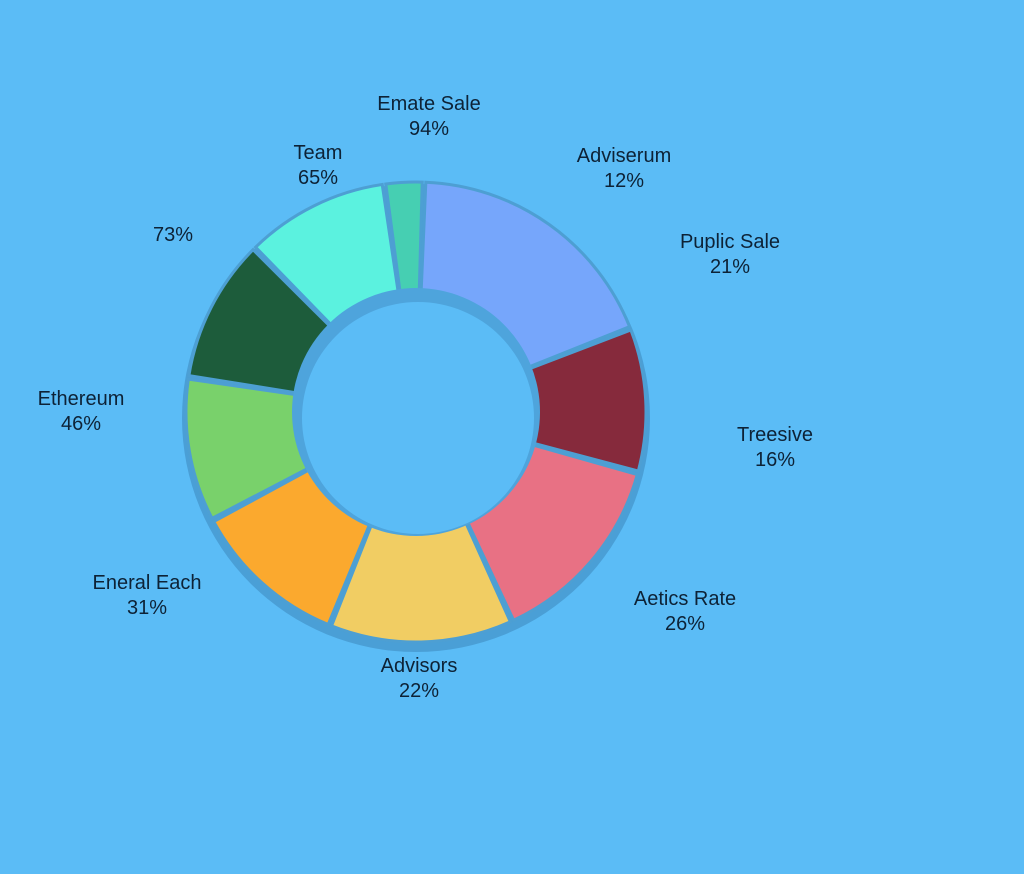 The width and height of the screenshot is (1024, 874). What do you see at coordinates (418, 418) in the screenshot?
I see `donut-hole` at bounding box center [418, 418].